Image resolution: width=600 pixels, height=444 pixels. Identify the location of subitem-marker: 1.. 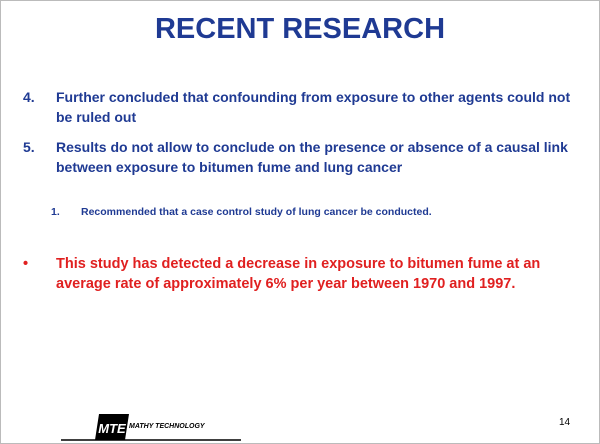
(55, 212).